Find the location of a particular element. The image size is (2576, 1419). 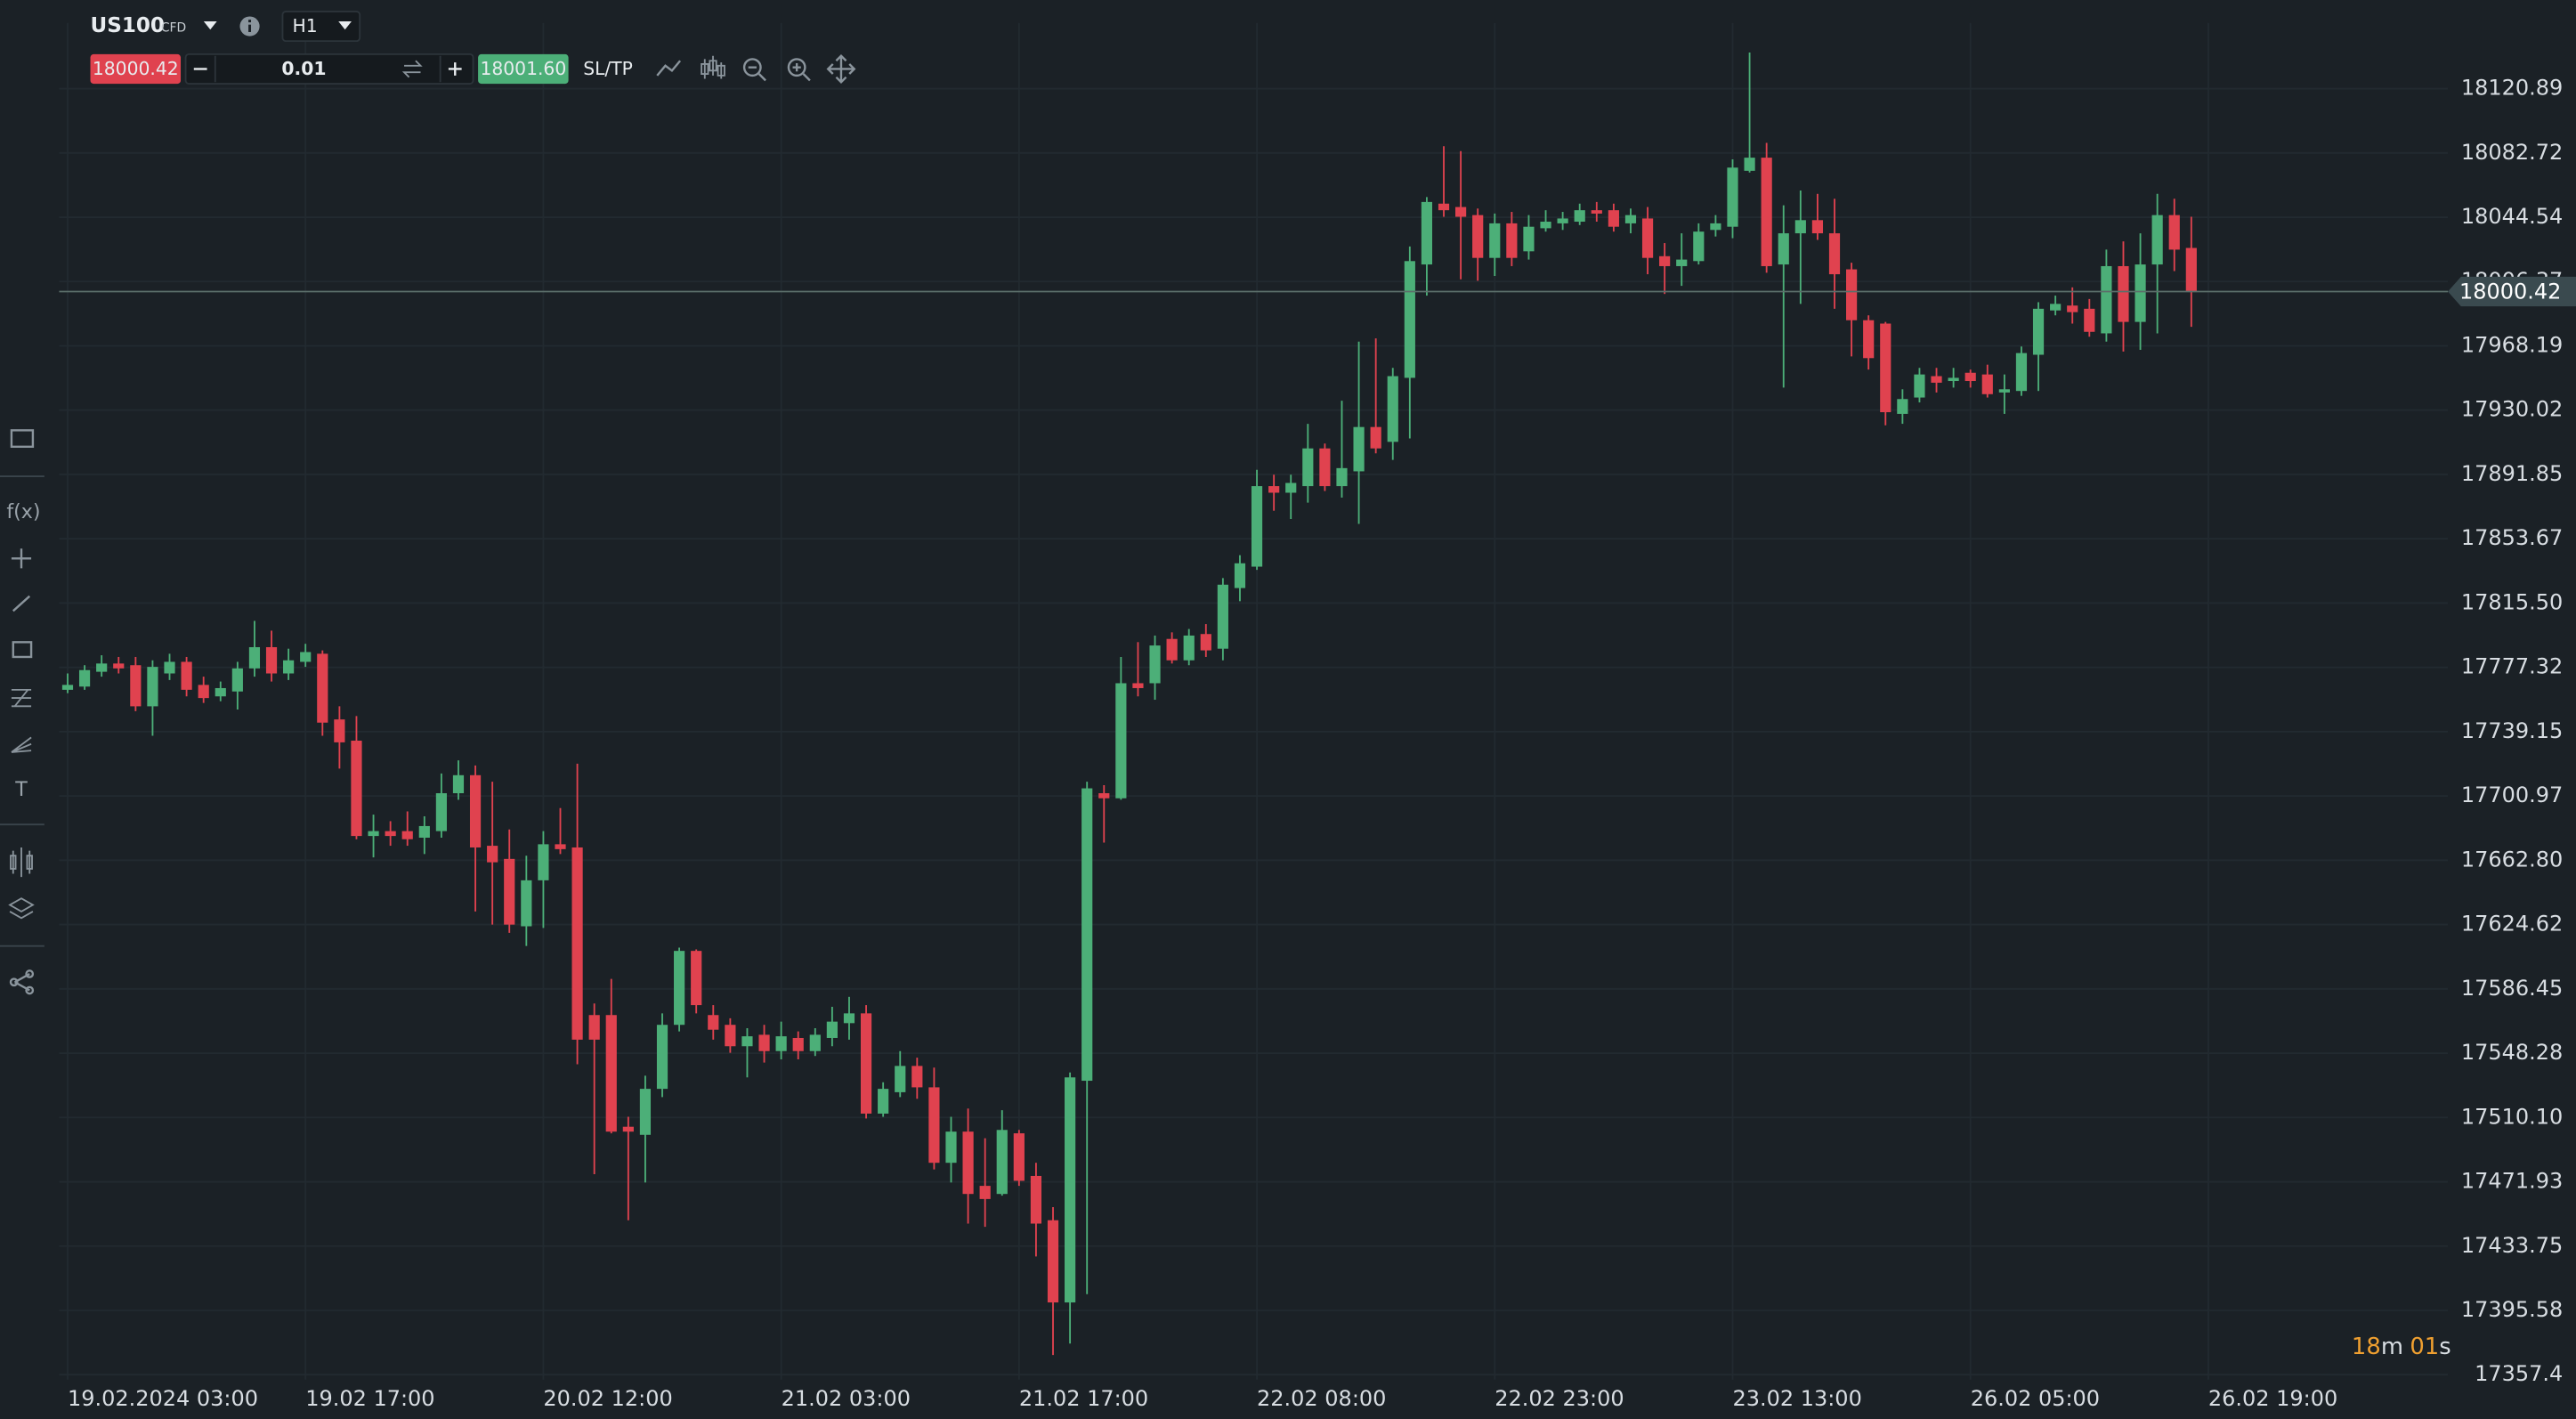

buy-button is located at coordinates (524, 69).